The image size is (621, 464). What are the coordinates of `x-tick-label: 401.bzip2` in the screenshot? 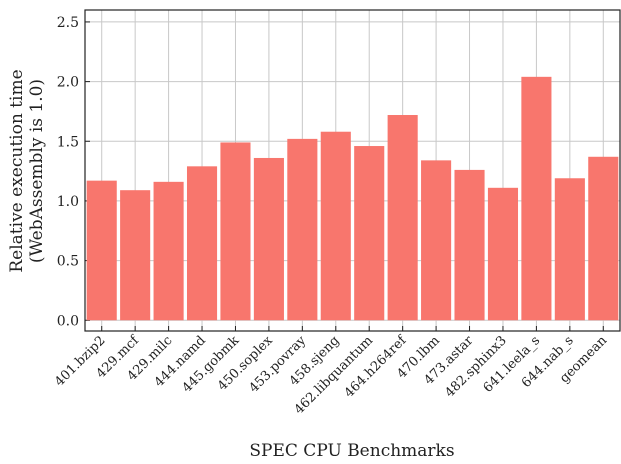 It's located at (80, 361).